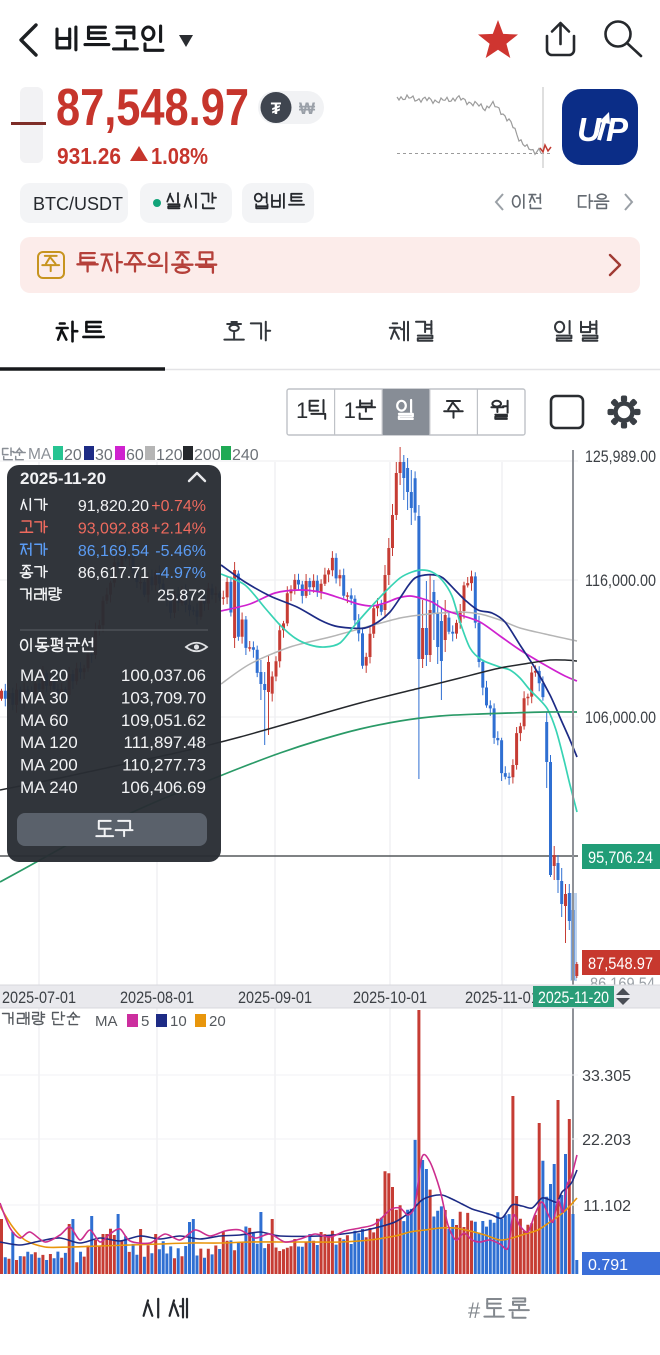  Describe the element at coordinates (502, 997) in the screenshot. I see `svg-text: 2025-11-01` at that location.